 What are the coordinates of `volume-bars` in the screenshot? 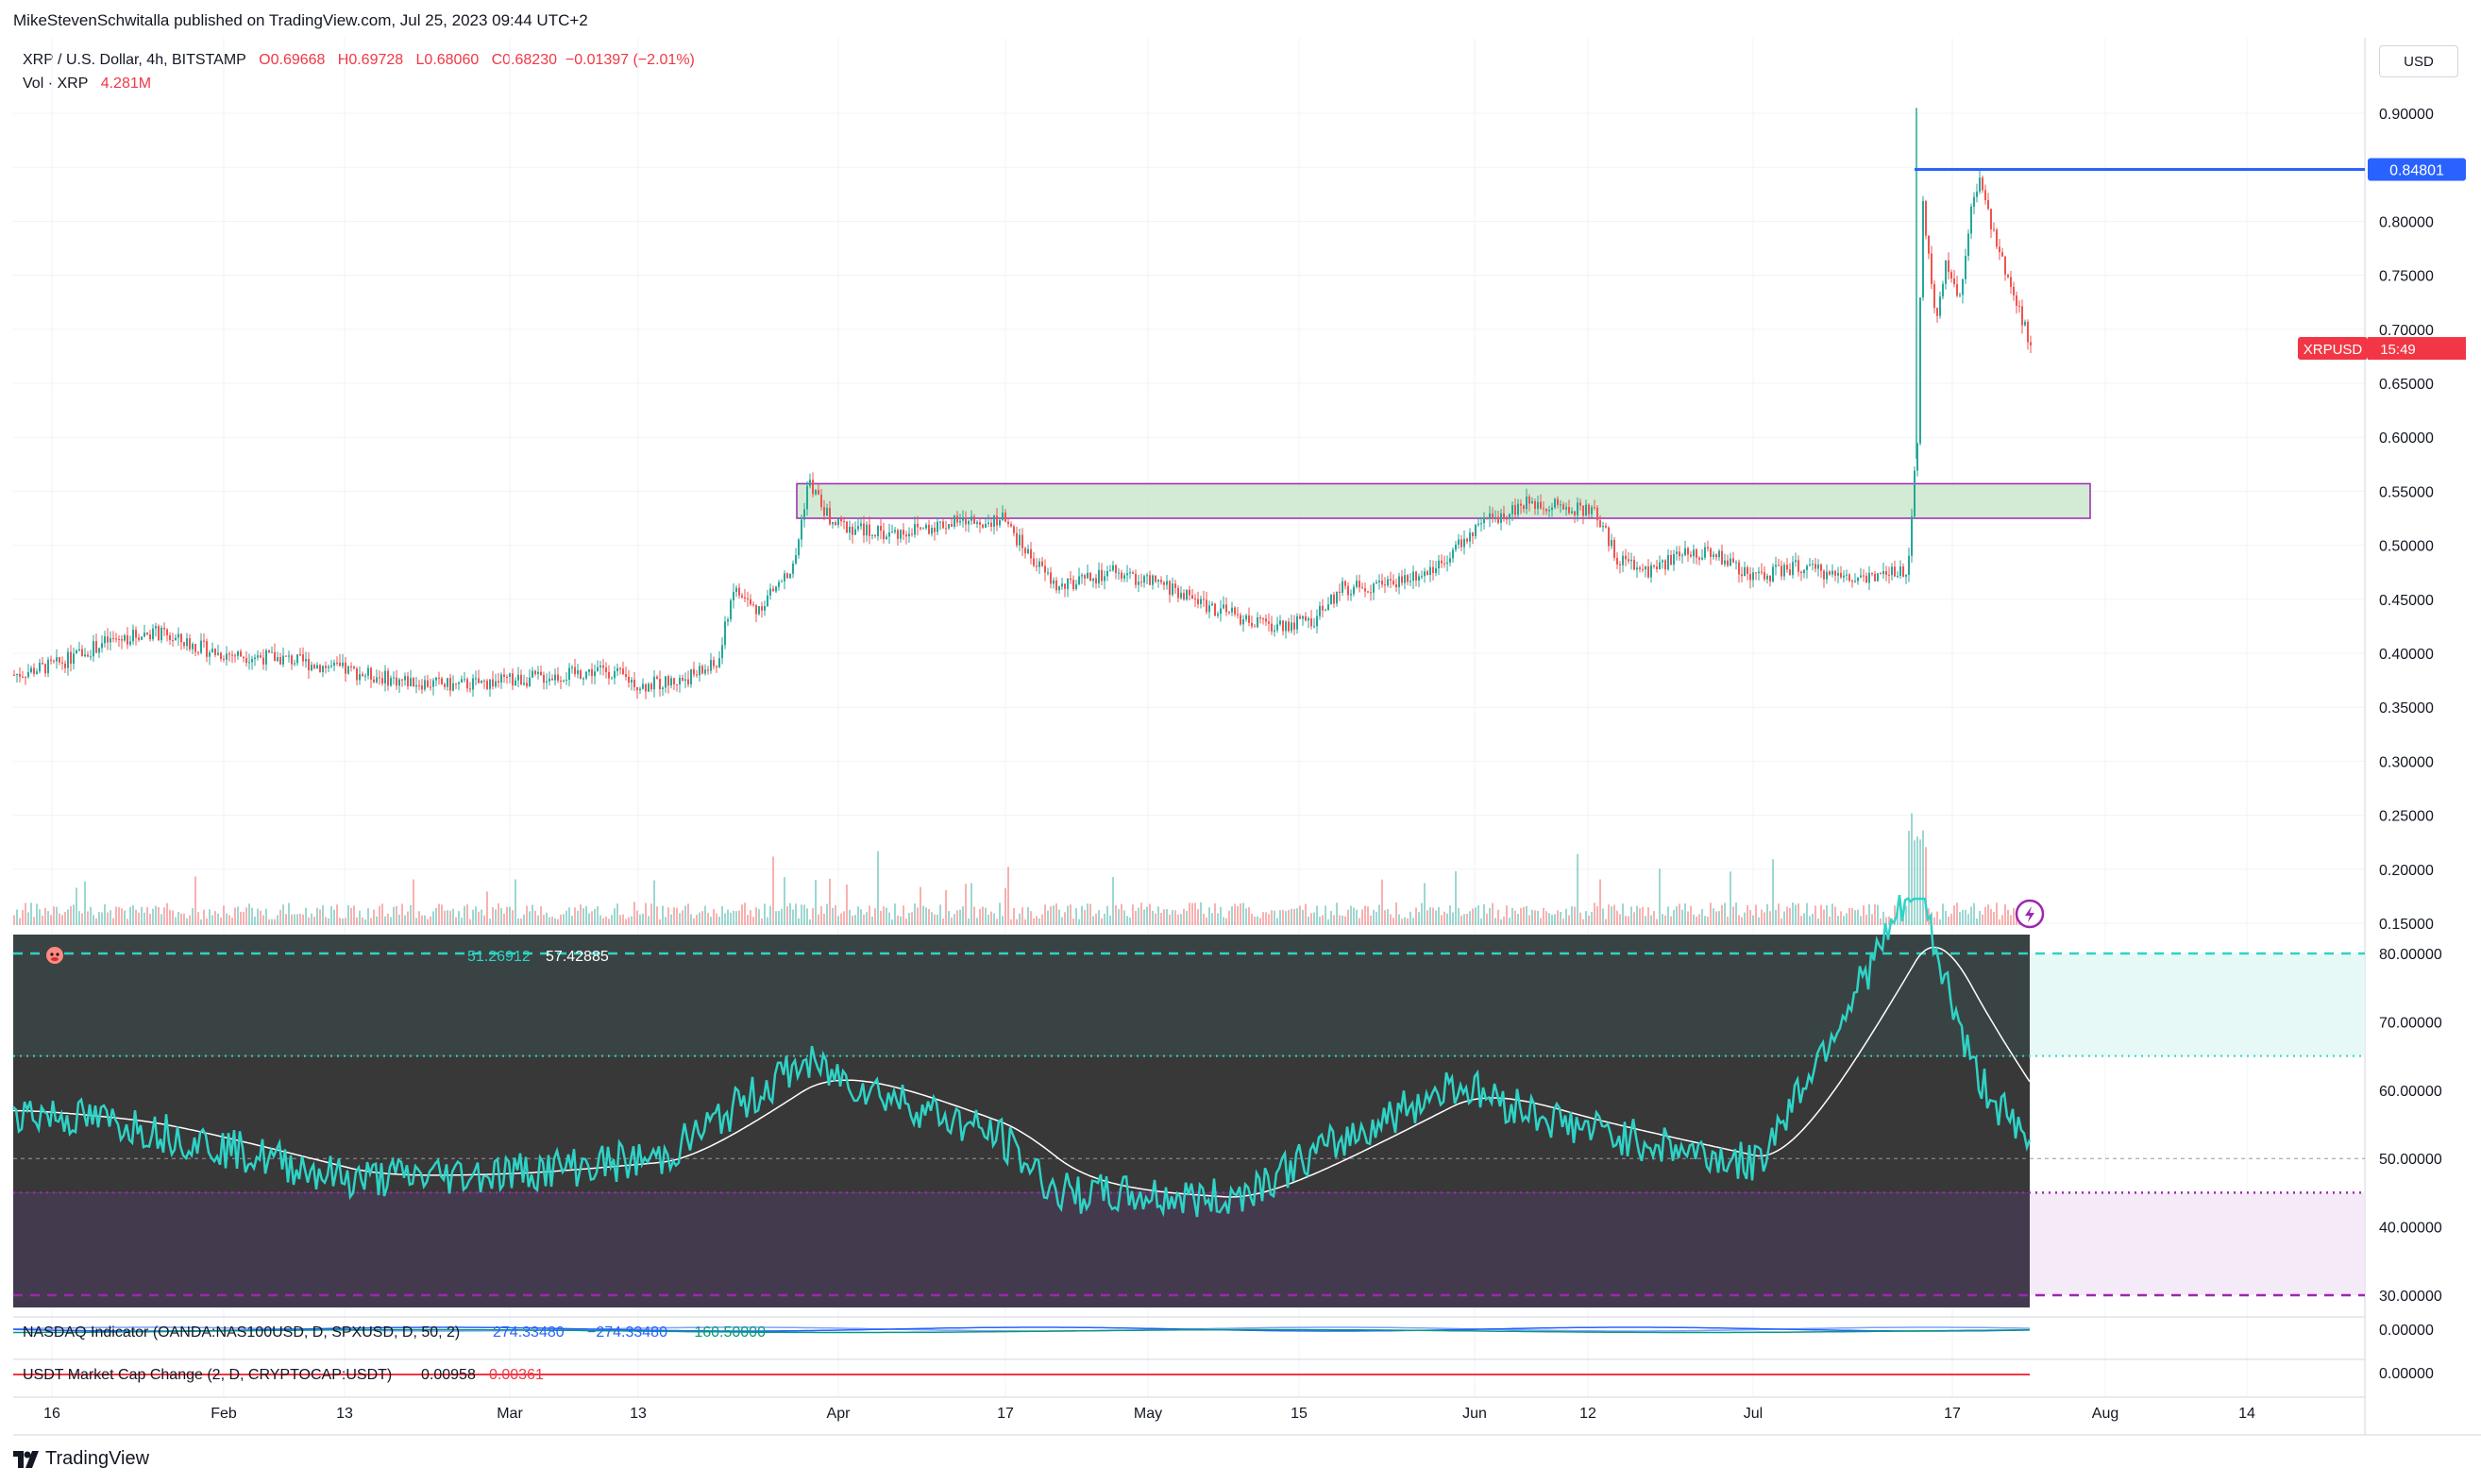 It's located at (1022, 869).